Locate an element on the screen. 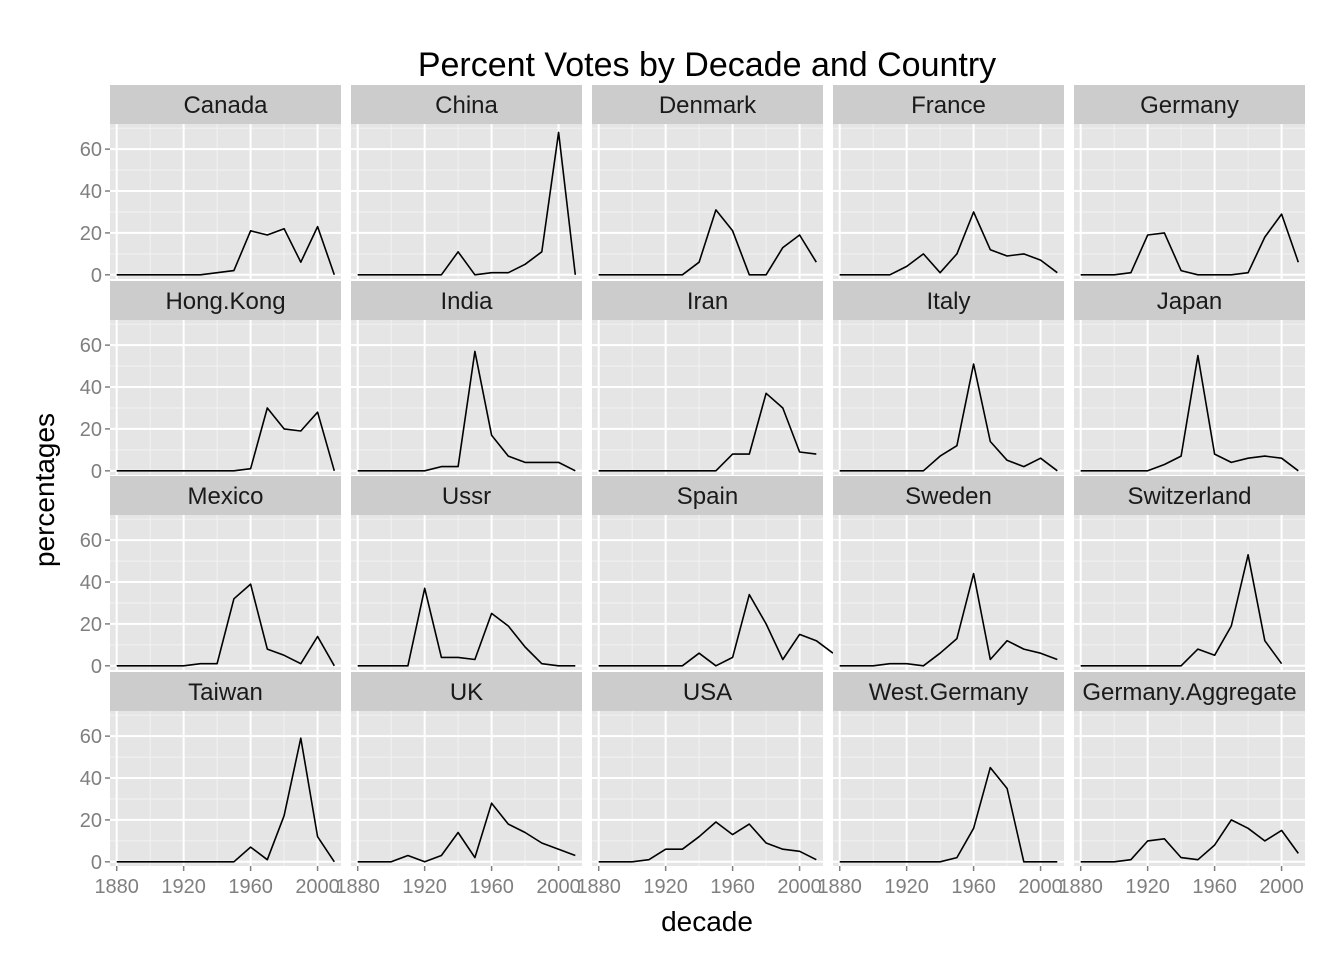 The width and height of the screenshot is (1344, 960). facet-label: Canada is located at coordinates (225, 105).